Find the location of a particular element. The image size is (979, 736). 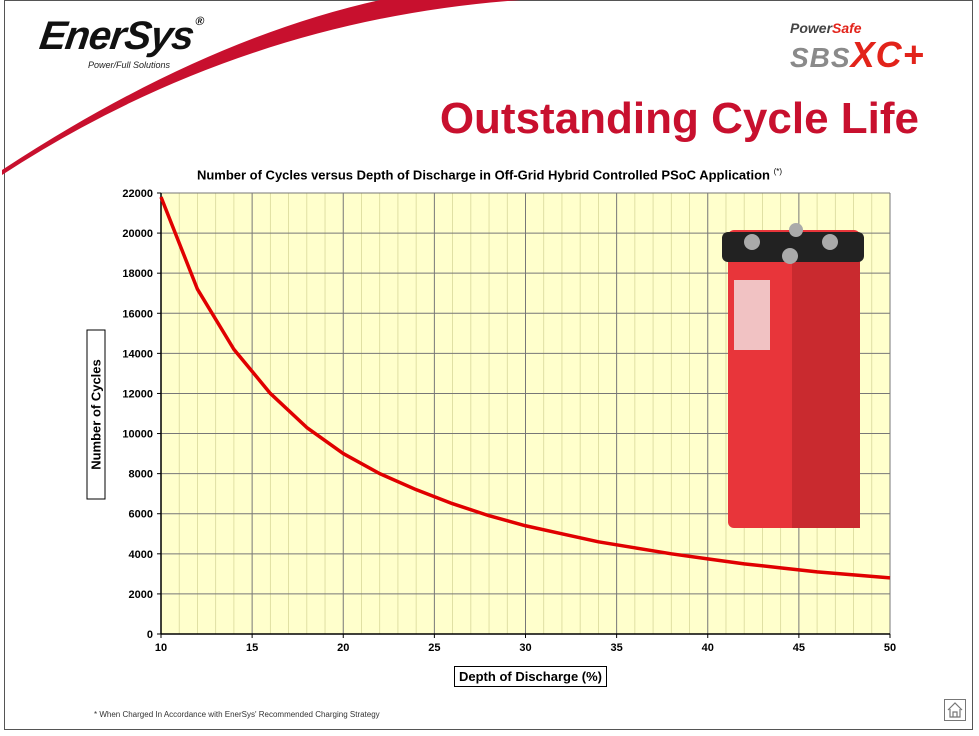

battery-image is located at coordinates (793, 375).